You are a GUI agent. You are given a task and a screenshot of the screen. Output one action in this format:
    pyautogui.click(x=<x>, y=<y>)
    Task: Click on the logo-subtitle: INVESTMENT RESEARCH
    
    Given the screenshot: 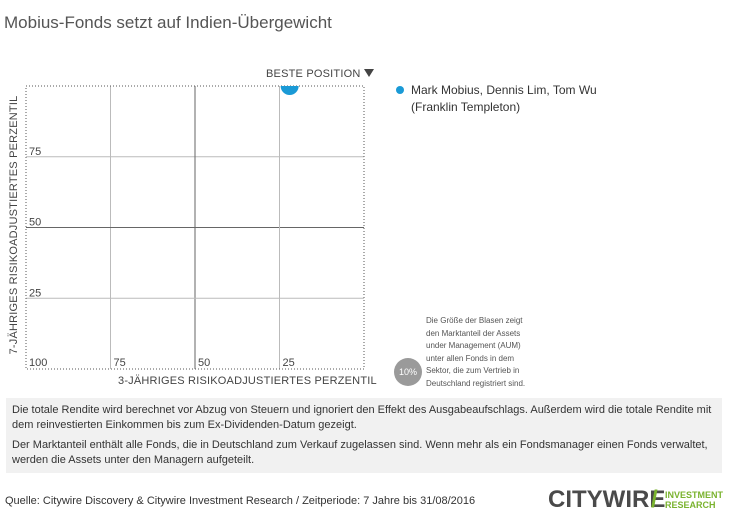 What is the action you would take?
    pyautogui.click(x=694, y=500)
    